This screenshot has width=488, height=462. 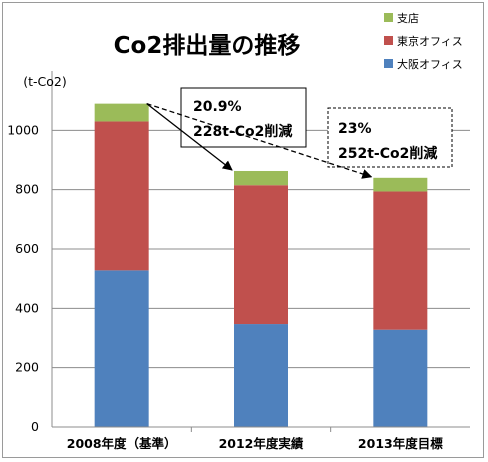 I want to click on chart-title: Co2排出量の推移, so click(x=207, y=46).